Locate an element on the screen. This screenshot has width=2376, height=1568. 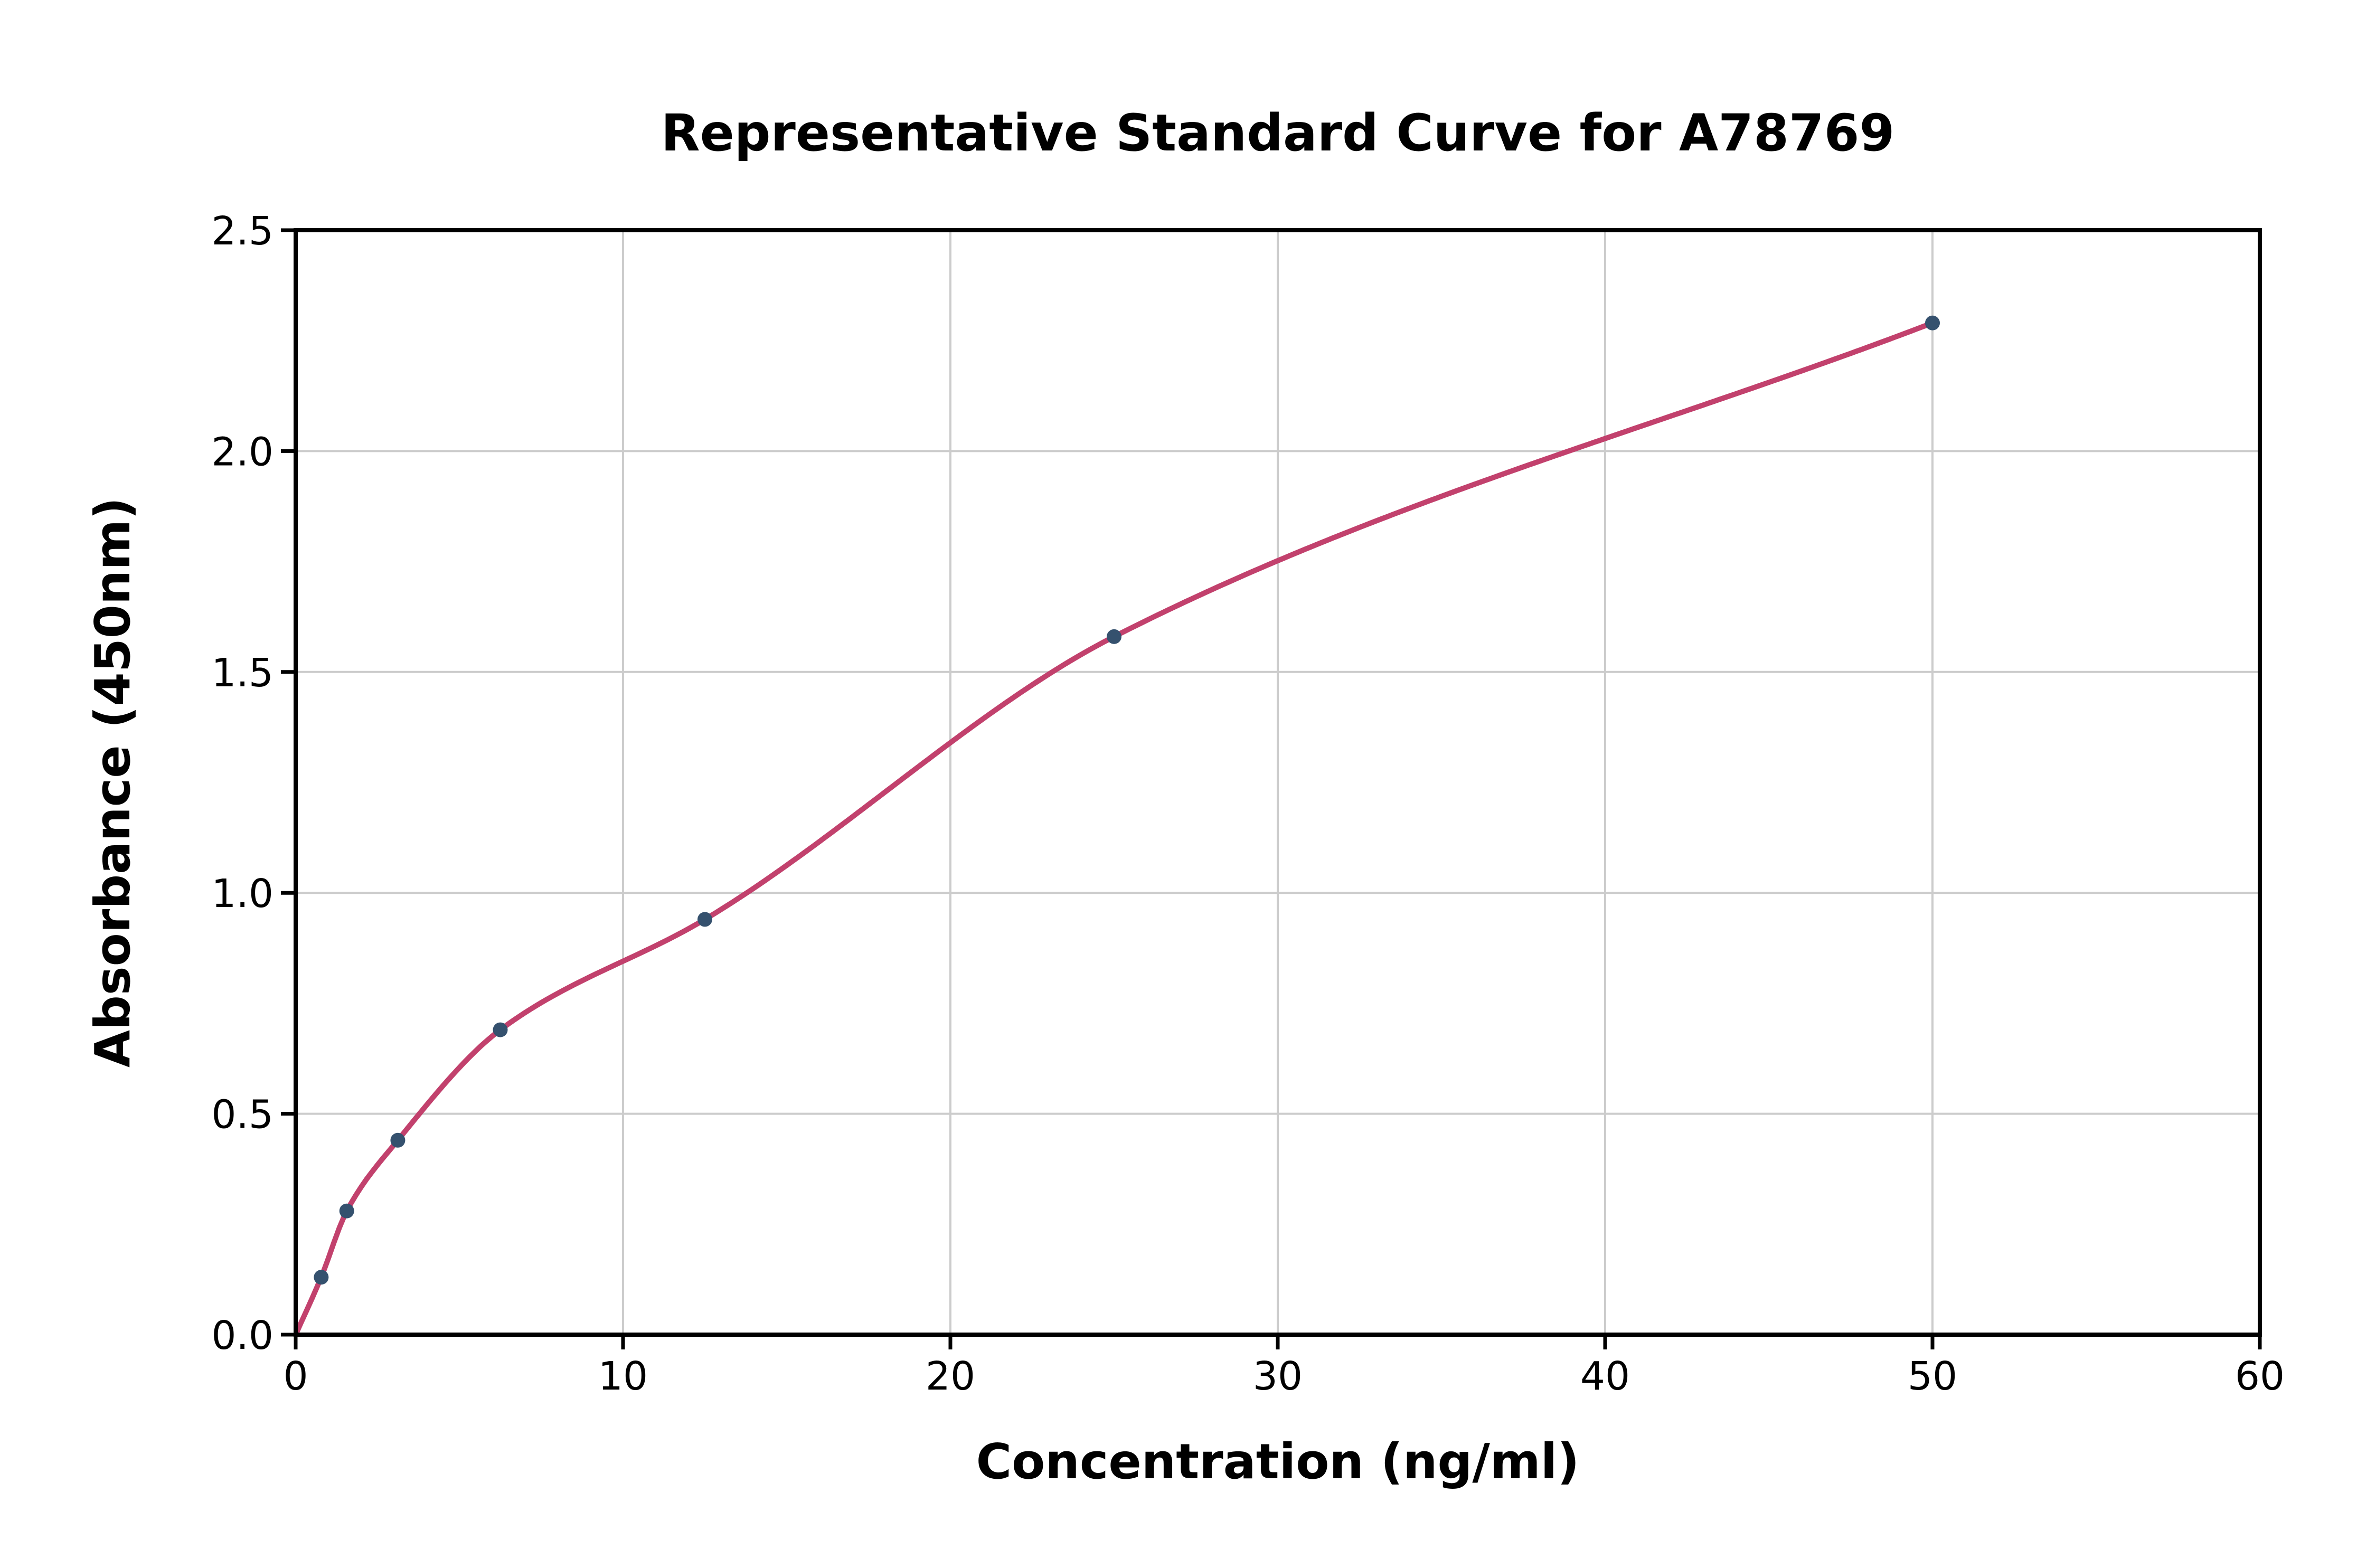
x-axis-label: Concentration (ng/ml) is located at coordinates (1278, 1461).